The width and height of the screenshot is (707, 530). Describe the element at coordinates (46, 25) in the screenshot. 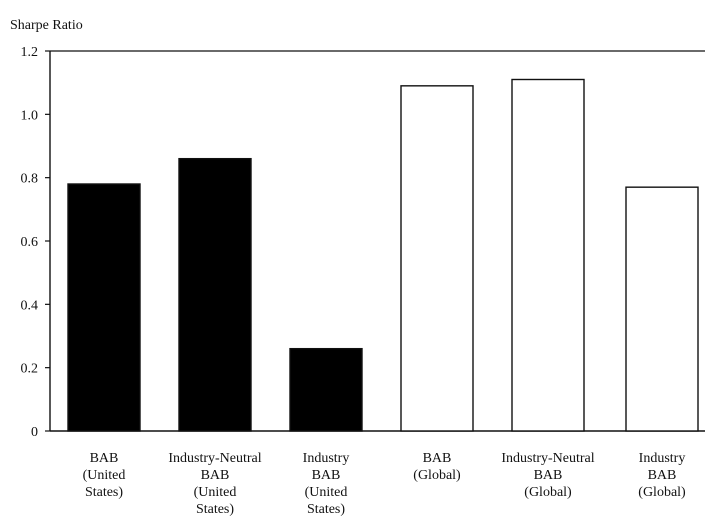

I see `y-axis-title: Sharpe Ratio` at that location.